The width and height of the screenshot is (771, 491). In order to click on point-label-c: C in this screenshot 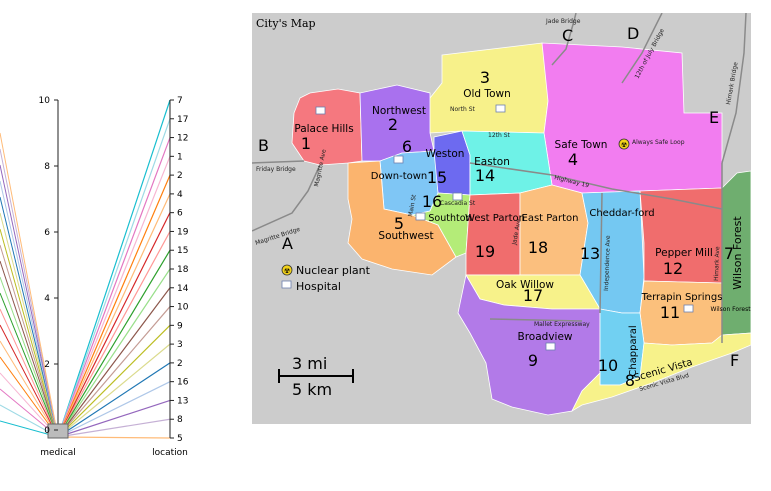, I will do `click(567, 35)`.